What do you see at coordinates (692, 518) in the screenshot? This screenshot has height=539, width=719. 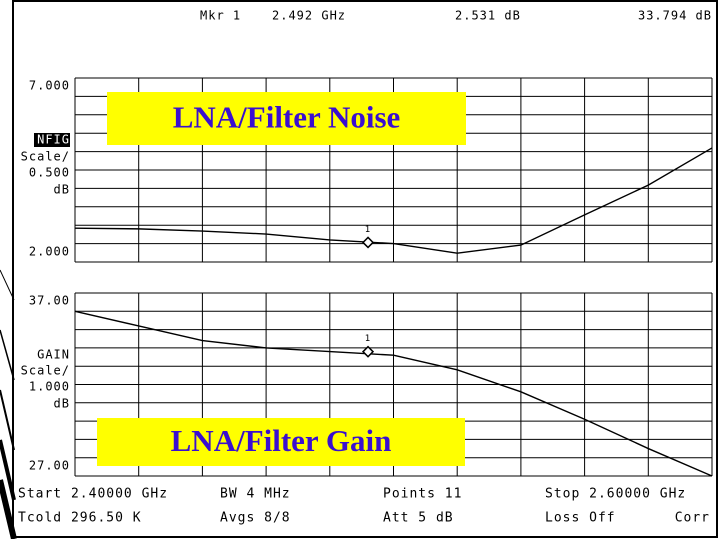 I see `status-text: Corr` at bounding box center [692, 518].